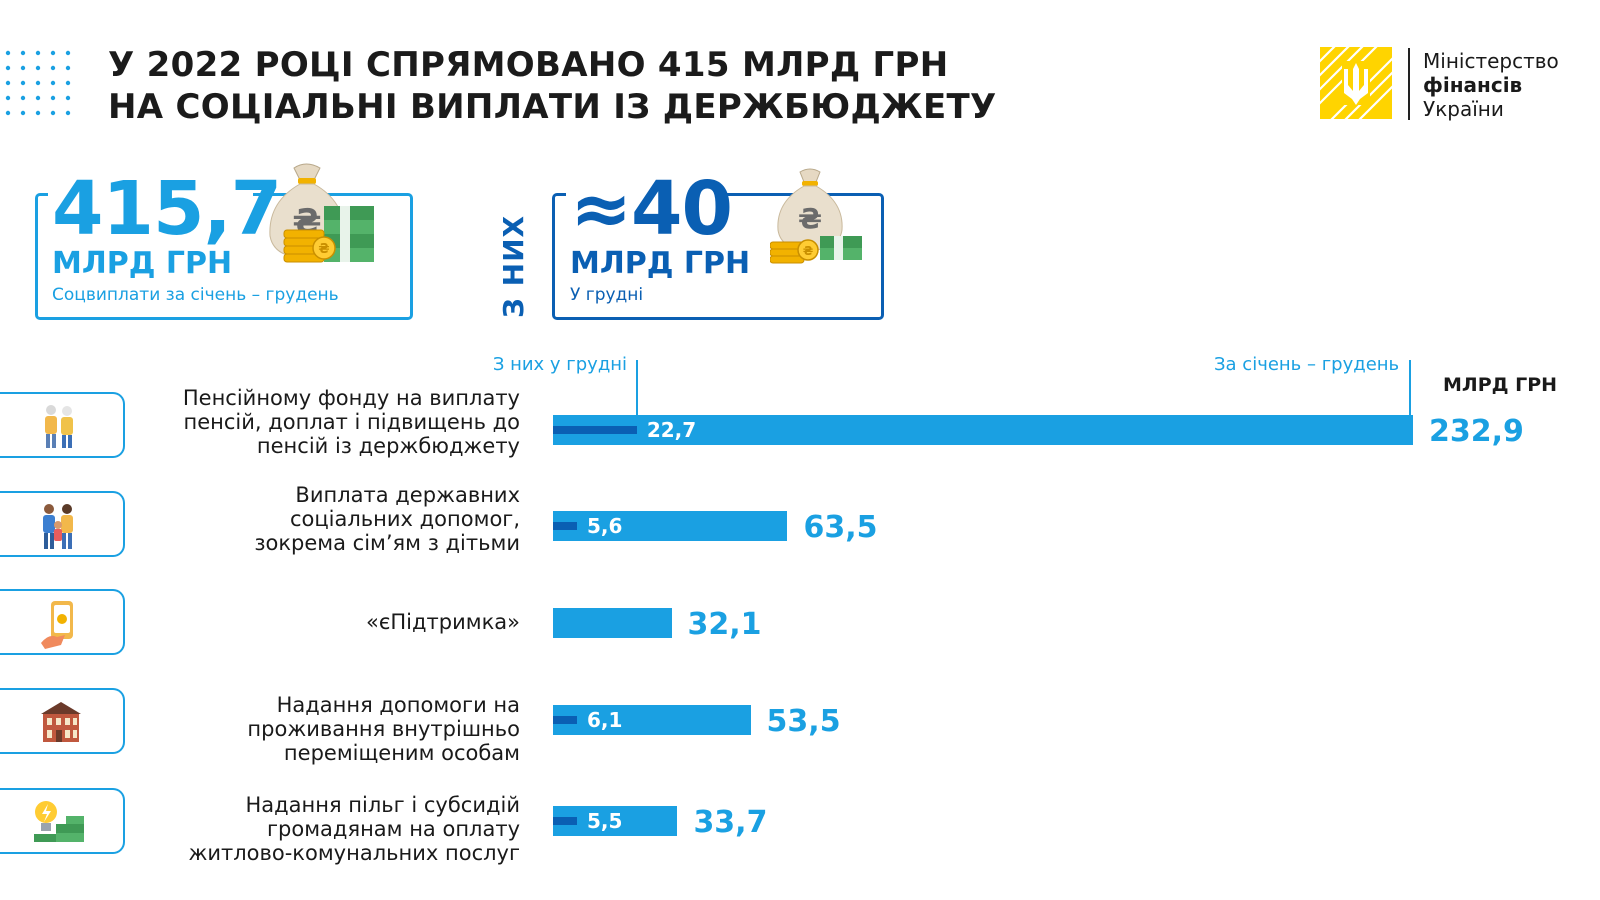  I want to click on row-icon-box-social-aid, so click(62, 524).